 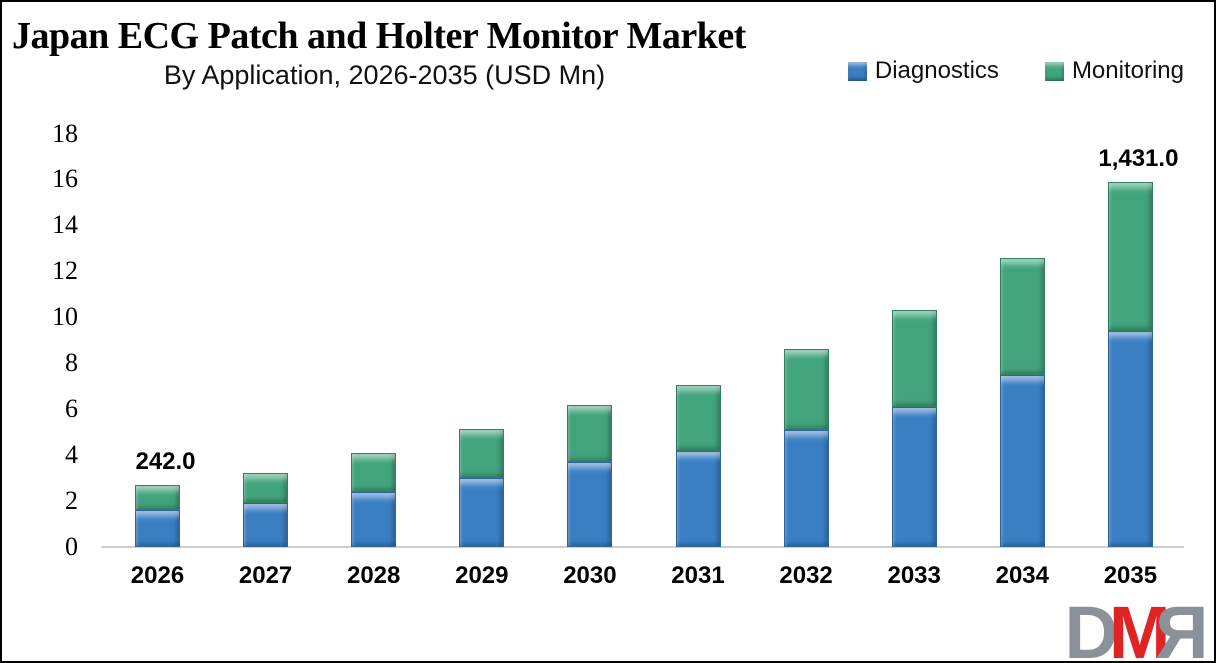 What do you see at coordinates (71, 546) in the screenshot?
I see `y-axis-tick-0: 0` at bounding box center [71, 546].